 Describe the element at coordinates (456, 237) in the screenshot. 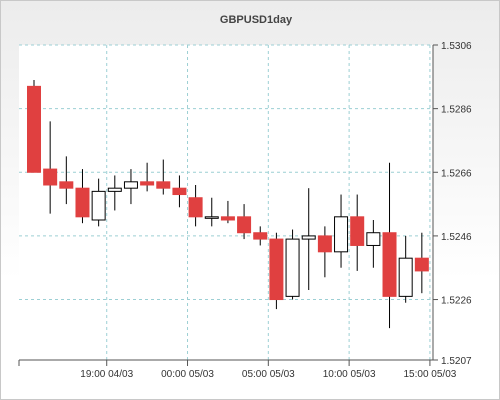

I see `y-tick-label: 1.5246` at that location.